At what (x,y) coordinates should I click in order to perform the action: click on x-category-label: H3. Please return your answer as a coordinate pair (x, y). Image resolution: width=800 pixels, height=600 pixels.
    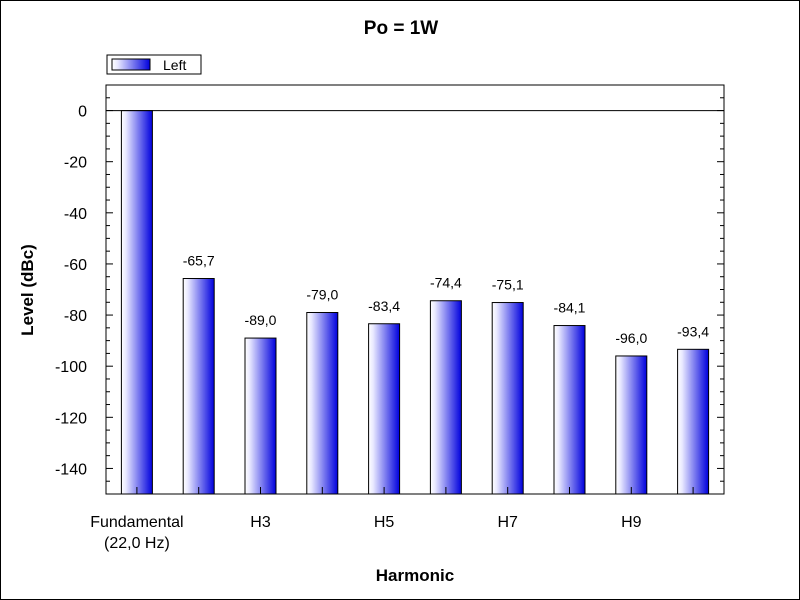
    Looking at the image, I should click on (260, 522).